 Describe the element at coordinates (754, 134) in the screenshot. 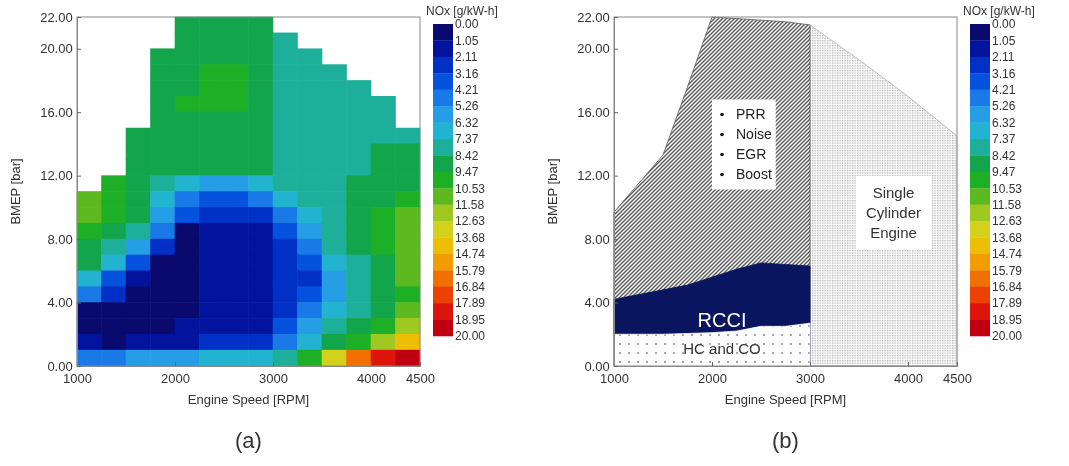

I see `annotation: Noise` at that location.